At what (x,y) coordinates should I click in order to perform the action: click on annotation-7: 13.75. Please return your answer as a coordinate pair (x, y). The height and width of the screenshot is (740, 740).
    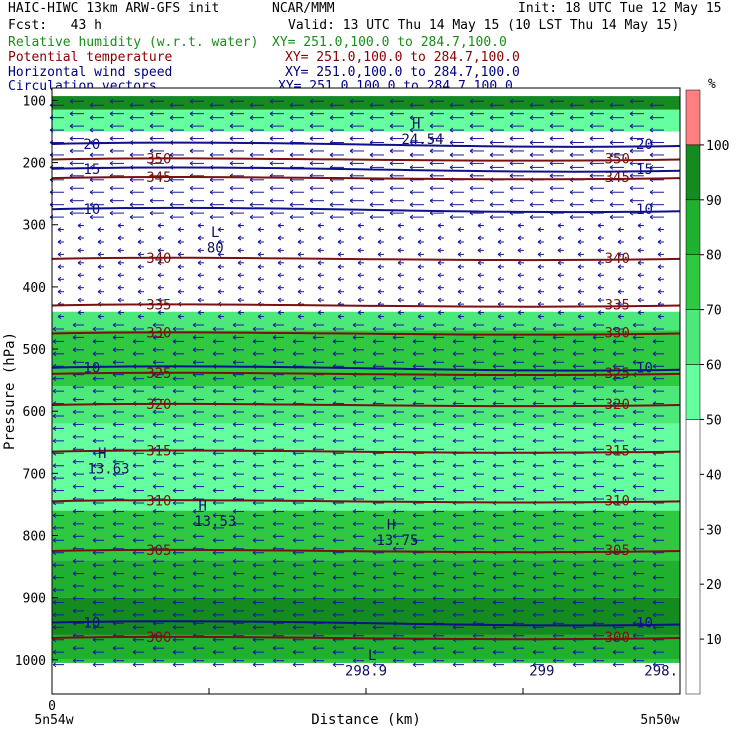
    Looking at the image, I should click on (397, 541).